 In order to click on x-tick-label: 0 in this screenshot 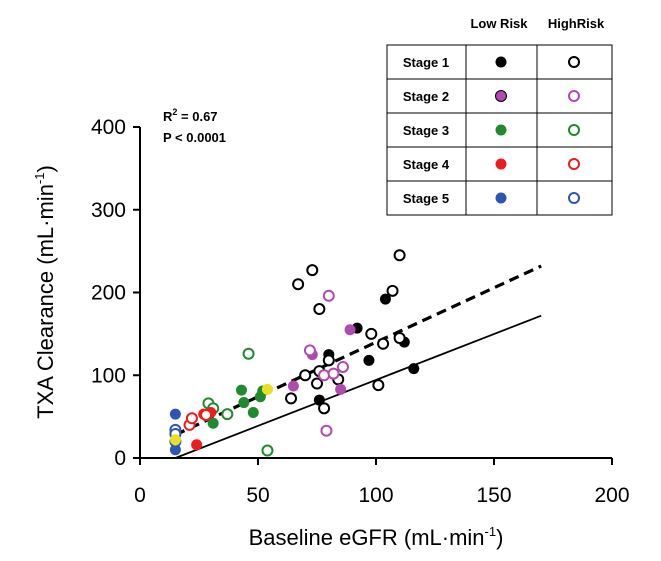, I will do `click(140, 495)`.